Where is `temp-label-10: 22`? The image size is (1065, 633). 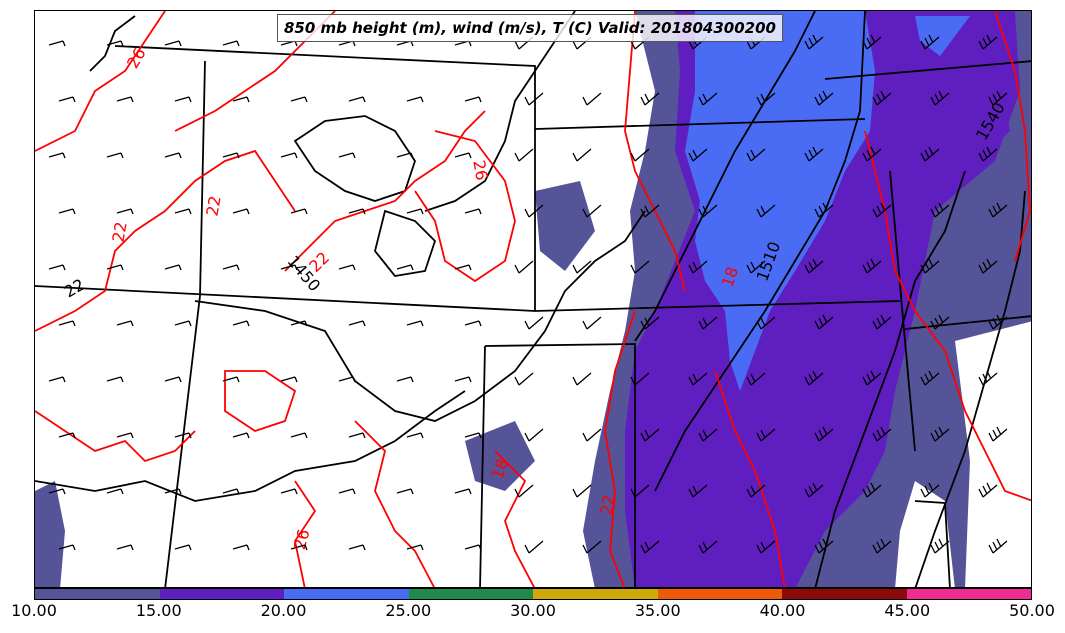 temp-label-10: 22 is located at coordinates (74, 288).